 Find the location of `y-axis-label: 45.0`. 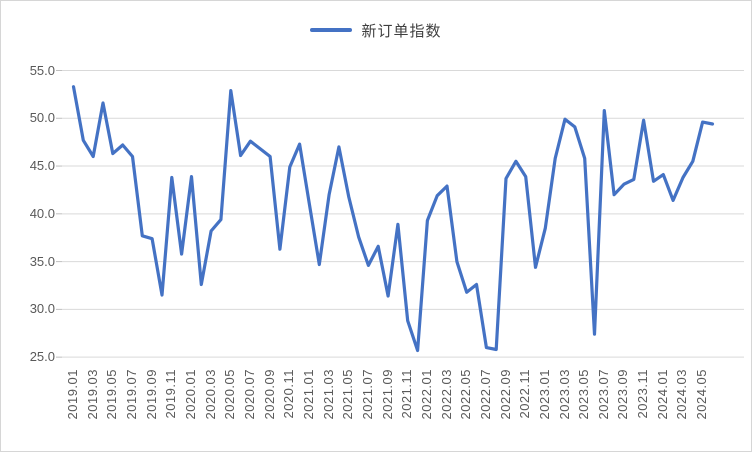

y-axis-label: 45.0 is located at coordinates (42, 166).